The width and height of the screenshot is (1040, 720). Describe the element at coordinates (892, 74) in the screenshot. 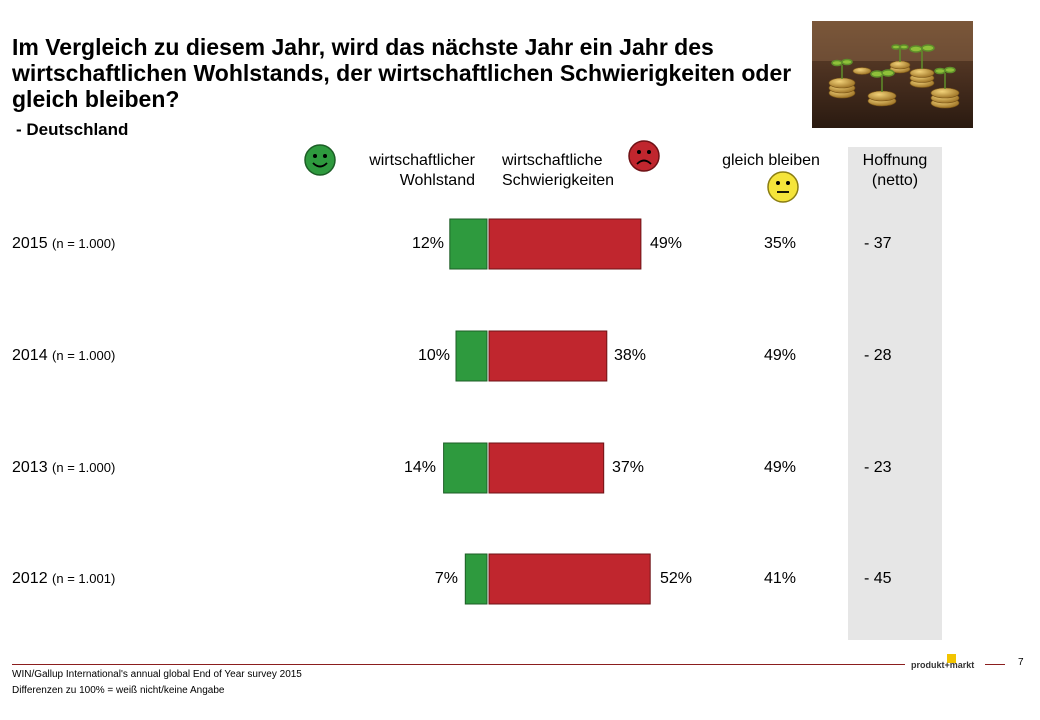

I see `coins-seedlings-photo` at that location.